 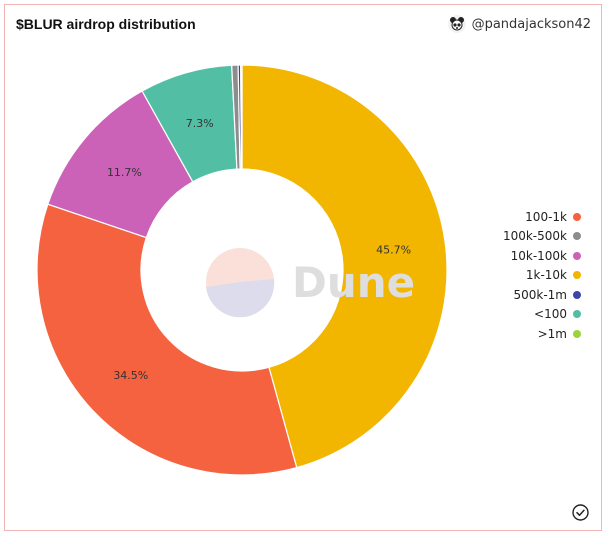 I want to click on legend-item: 10k-100k, so click(x=542, y=256).